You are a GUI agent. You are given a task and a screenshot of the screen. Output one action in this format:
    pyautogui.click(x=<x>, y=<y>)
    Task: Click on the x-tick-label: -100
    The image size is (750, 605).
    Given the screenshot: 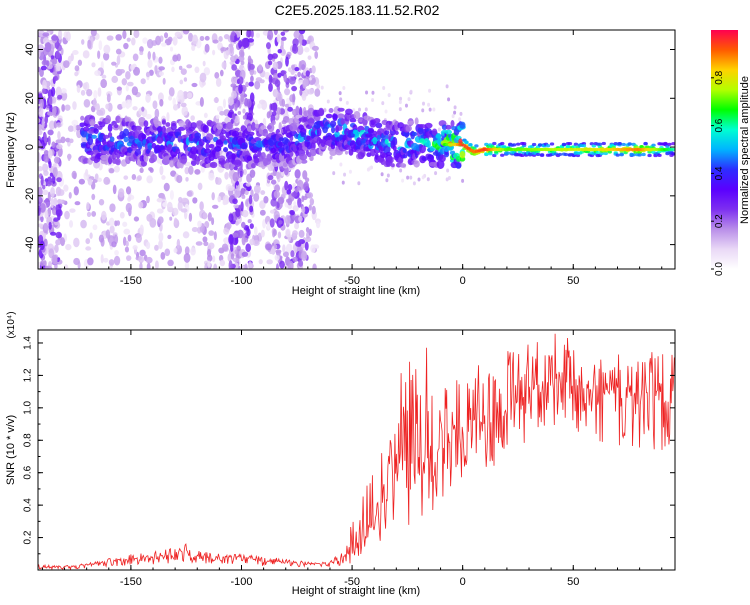 What is the action you would take?
    pyautogui.click(x=241, y=281)
    